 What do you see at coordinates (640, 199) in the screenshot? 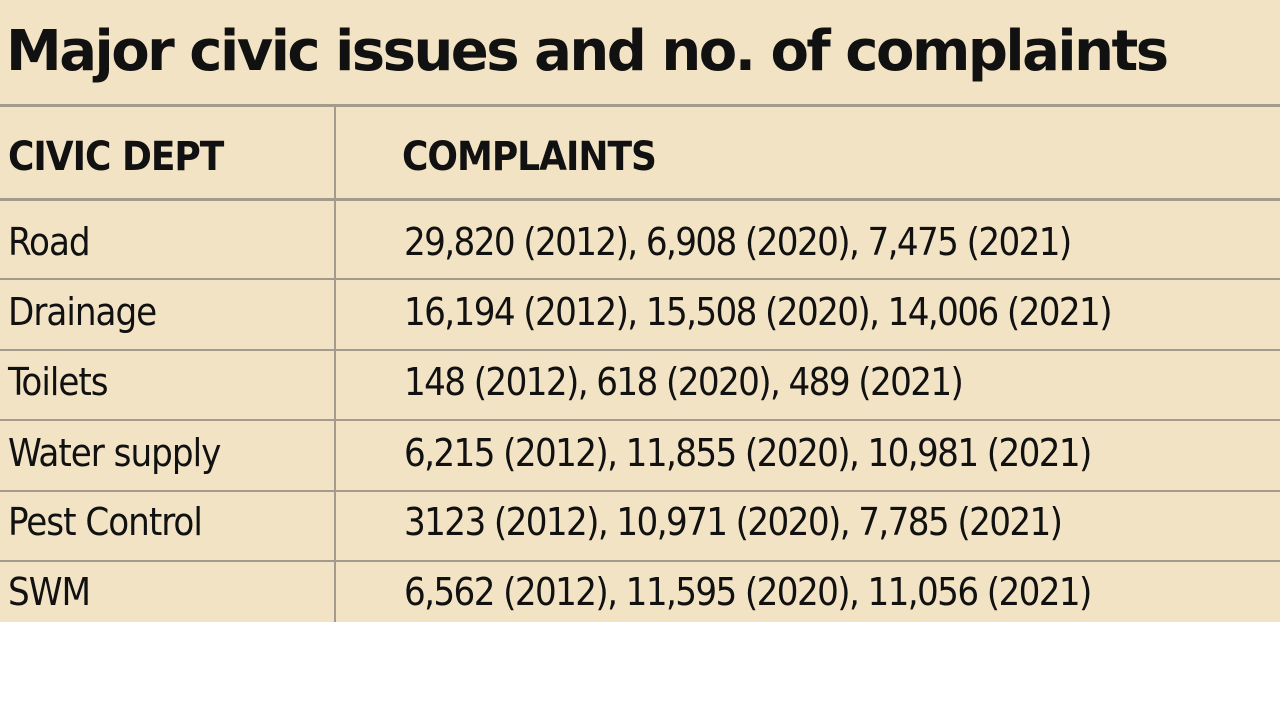
I see `header-rule` at bounding box center [640, 199].